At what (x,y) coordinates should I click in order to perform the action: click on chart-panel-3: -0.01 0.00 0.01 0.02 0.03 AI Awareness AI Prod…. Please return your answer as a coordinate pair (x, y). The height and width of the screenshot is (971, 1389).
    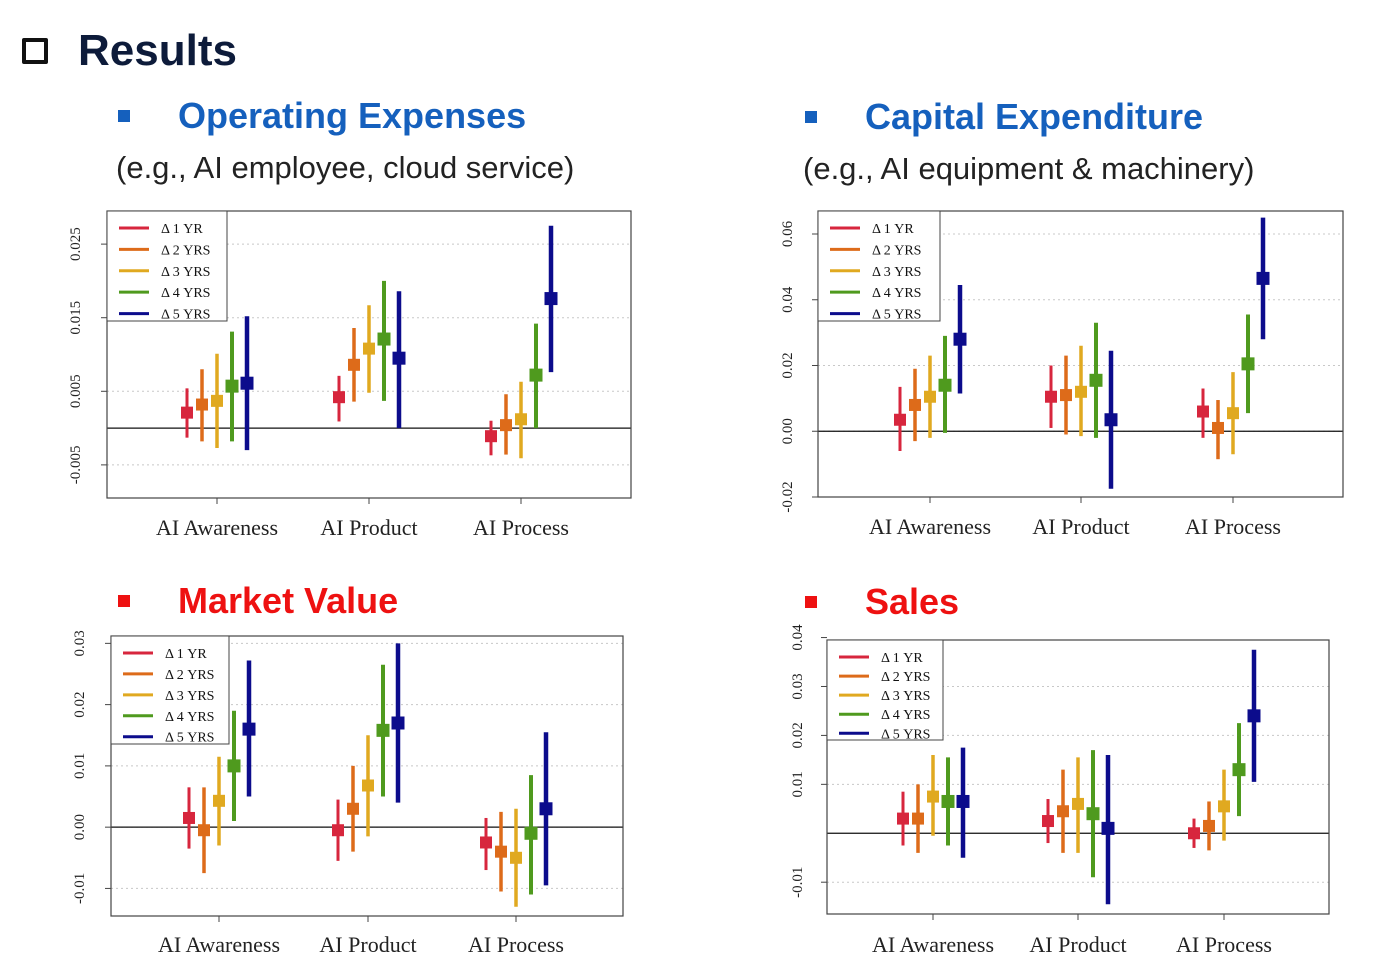
    Looking at the image, I should click on (348, 793).